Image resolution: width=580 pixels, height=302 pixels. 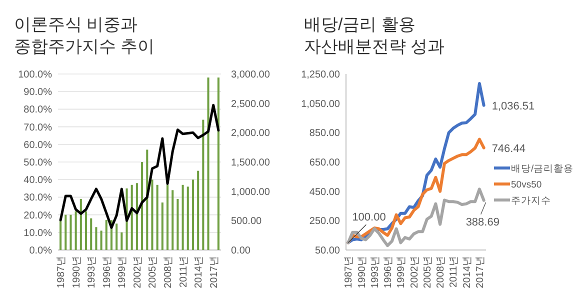 What do you see at coordinates (327, 251) in the screenshot?
I see `y-tick-label: 50.00` at bounding box center [327, 251].